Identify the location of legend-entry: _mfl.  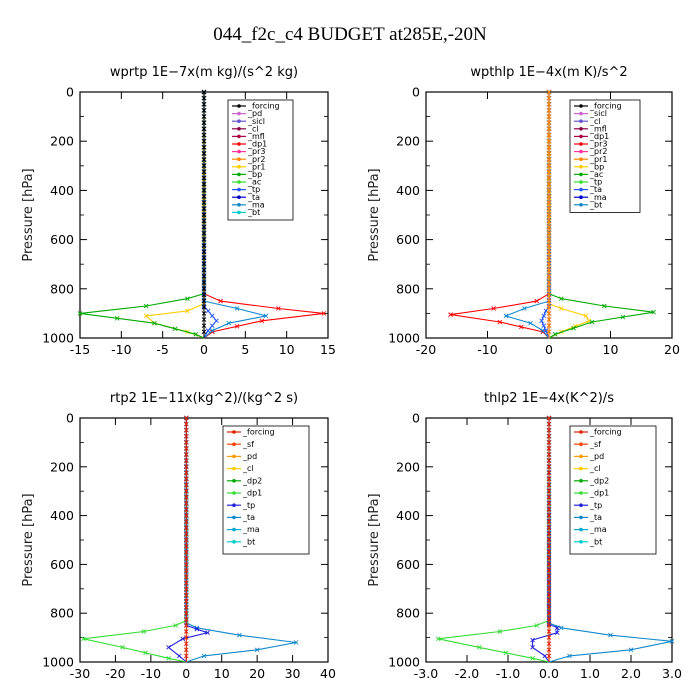
(256, 136).